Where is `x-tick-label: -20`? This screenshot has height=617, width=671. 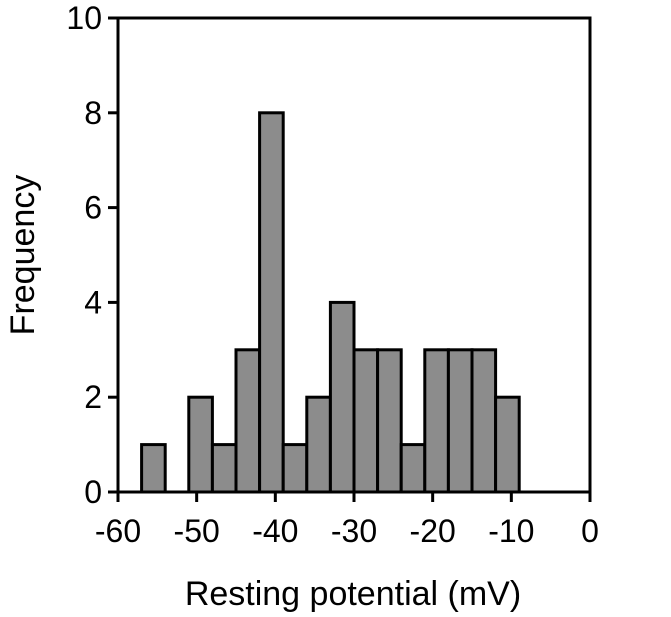
x-tick-label: -20 is located at coordinates (433, 531).